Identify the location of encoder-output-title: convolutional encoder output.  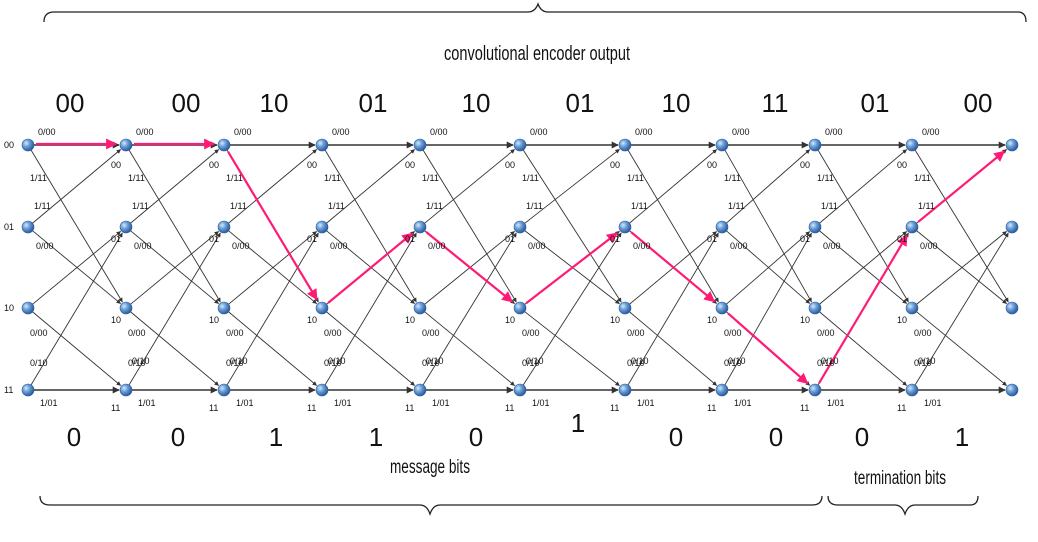
(537, 54).